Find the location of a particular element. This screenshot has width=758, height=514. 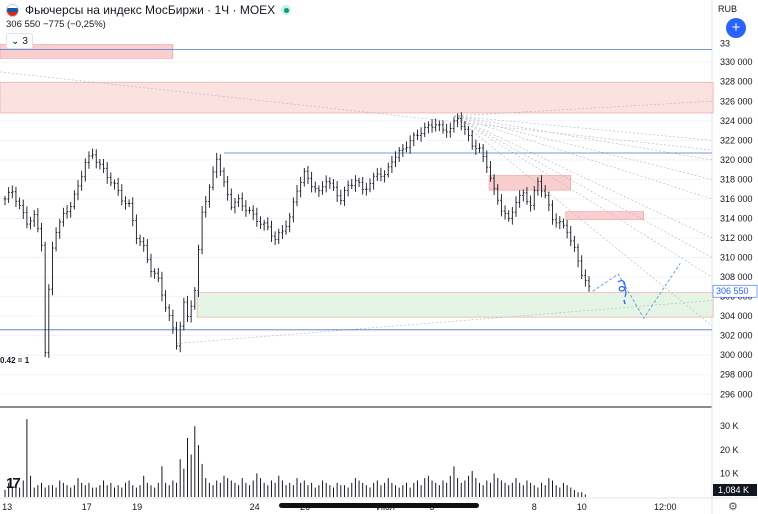

indicators-toggle: ⌄ 3 is located at coordinates (19, 41).